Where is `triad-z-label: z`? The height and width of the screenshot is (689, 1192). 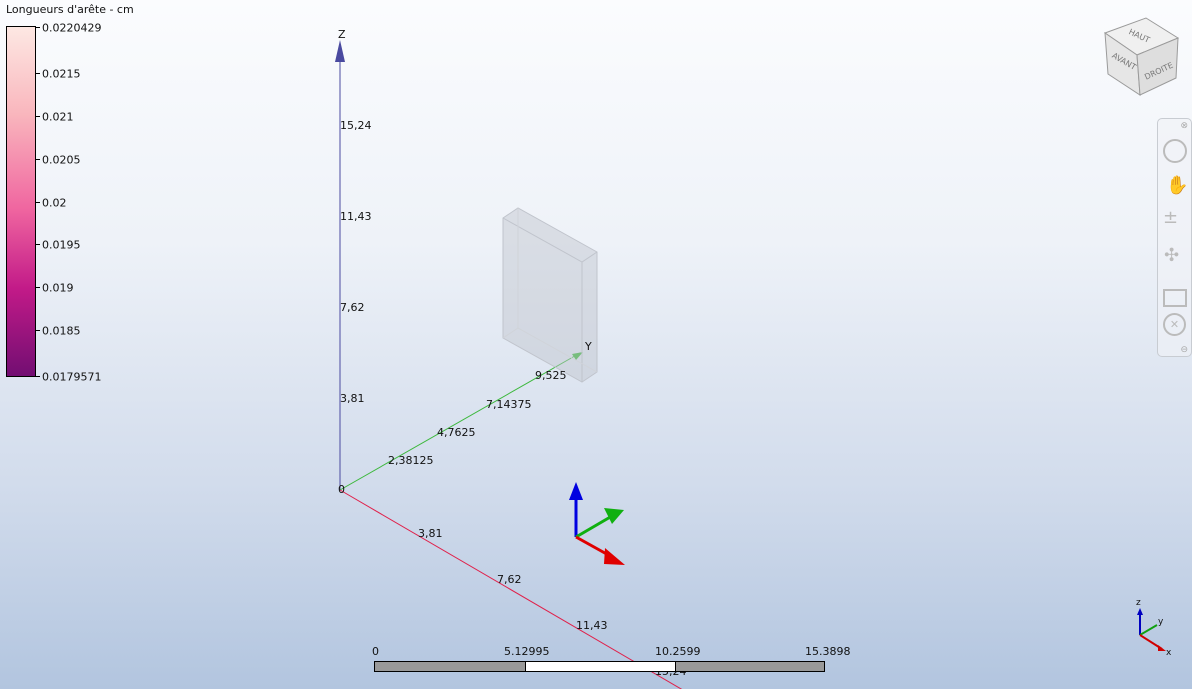
triad-z-label: z is located at coordinates (1138, 603).